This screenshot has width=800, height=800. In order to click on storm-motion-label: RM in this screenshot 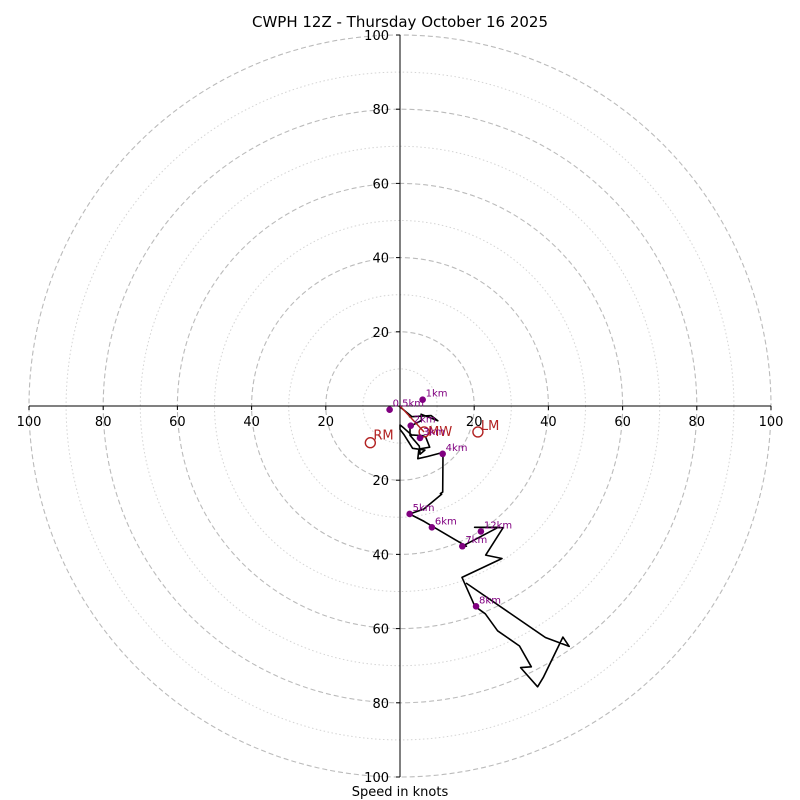, I will do `click(383, 436)`.